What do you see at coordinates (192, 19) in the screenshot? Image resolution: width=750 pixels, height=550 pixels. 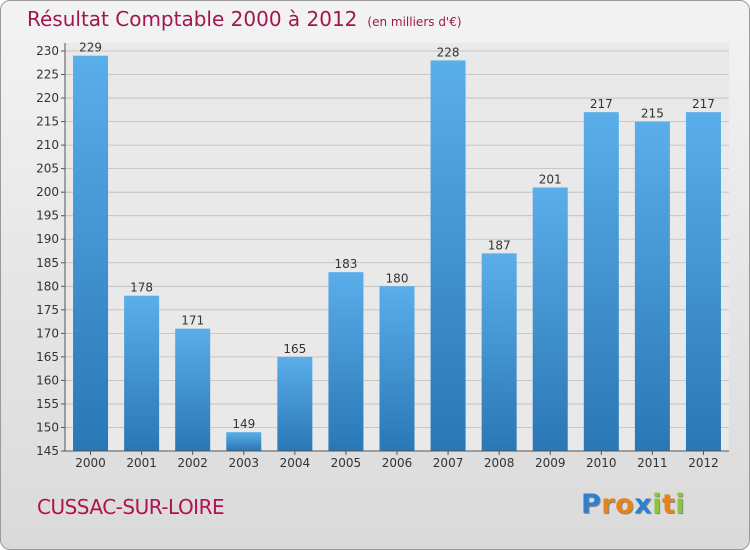 I see `title-text: Résultat Comptable 2000 à 2012` at bounding box center [192, 19].